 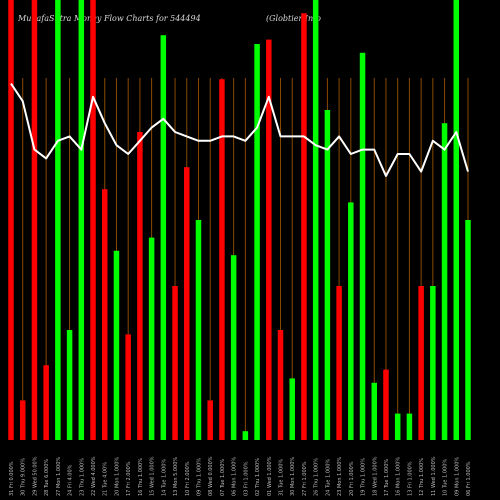 I want to click on x-tick-label: 30 Mon 1.000%, so click(x=293, y=476).